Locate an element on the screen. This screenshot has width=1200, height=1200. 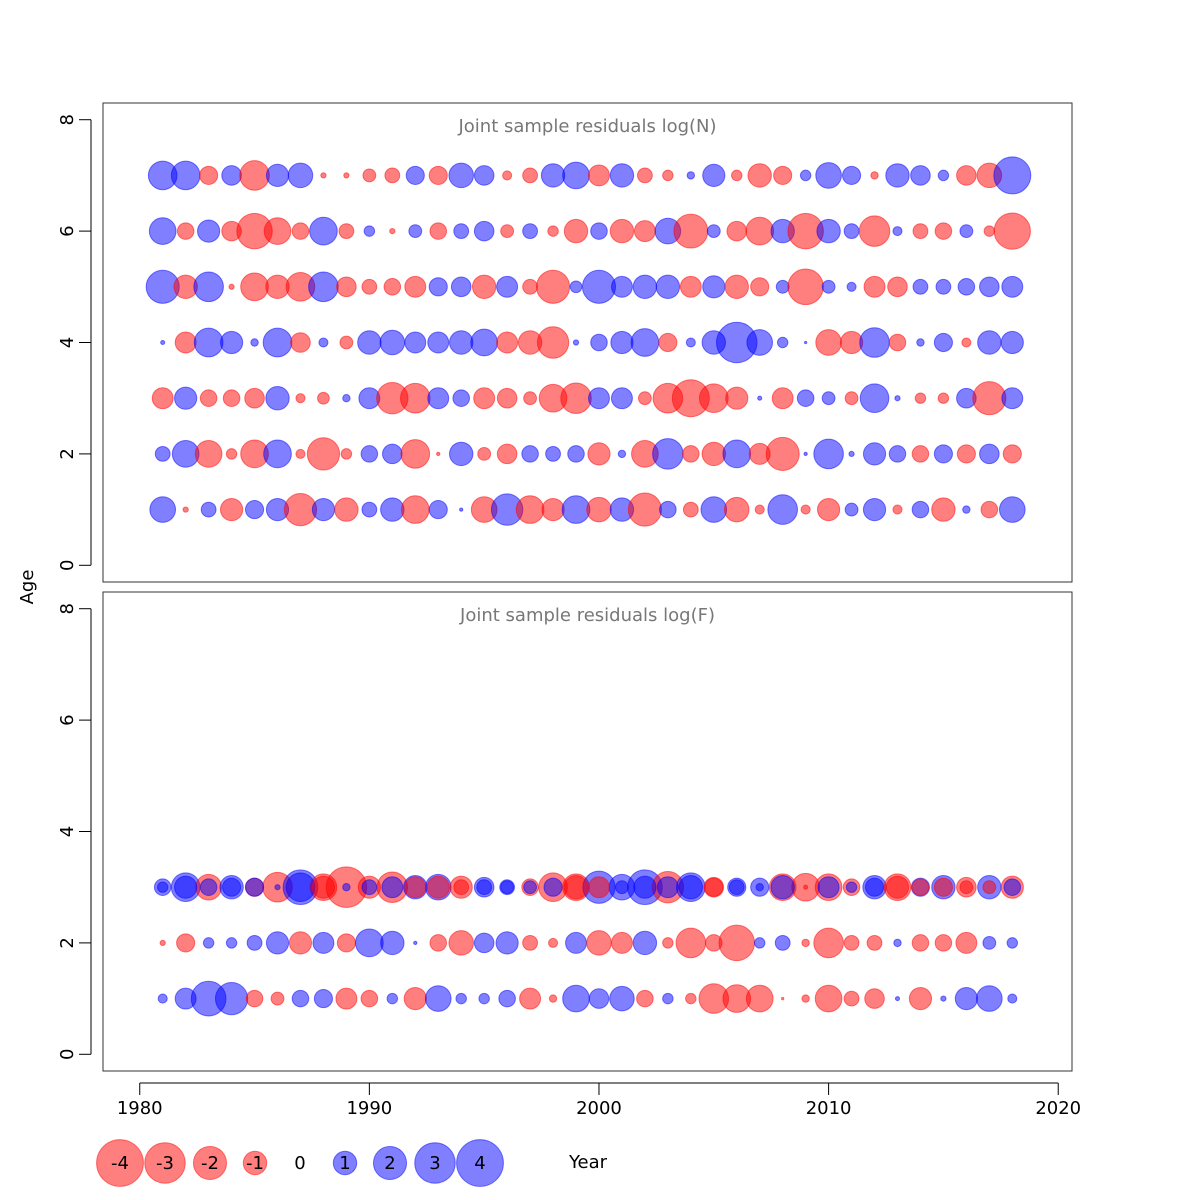
legend-label: 3 is located at coordinates (434, 1163).